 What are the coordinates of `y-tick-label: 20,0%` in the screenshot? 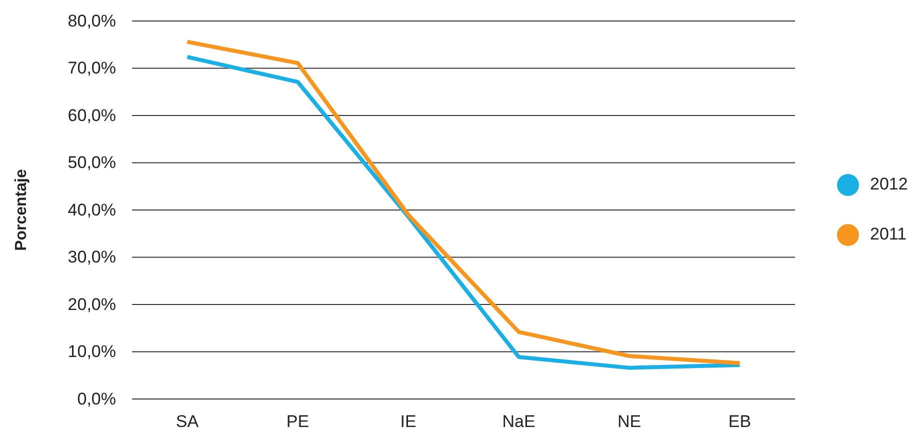 It's located at (92, 304).